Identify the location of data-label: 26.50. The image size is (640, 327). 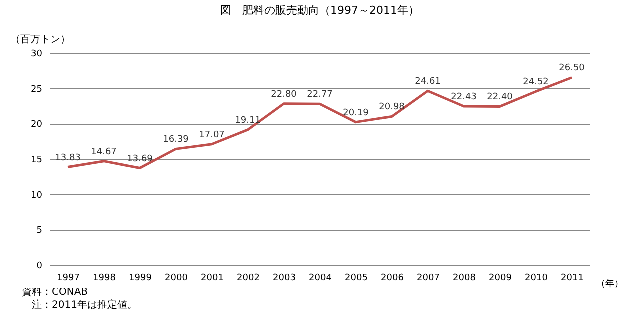
(572, 69).